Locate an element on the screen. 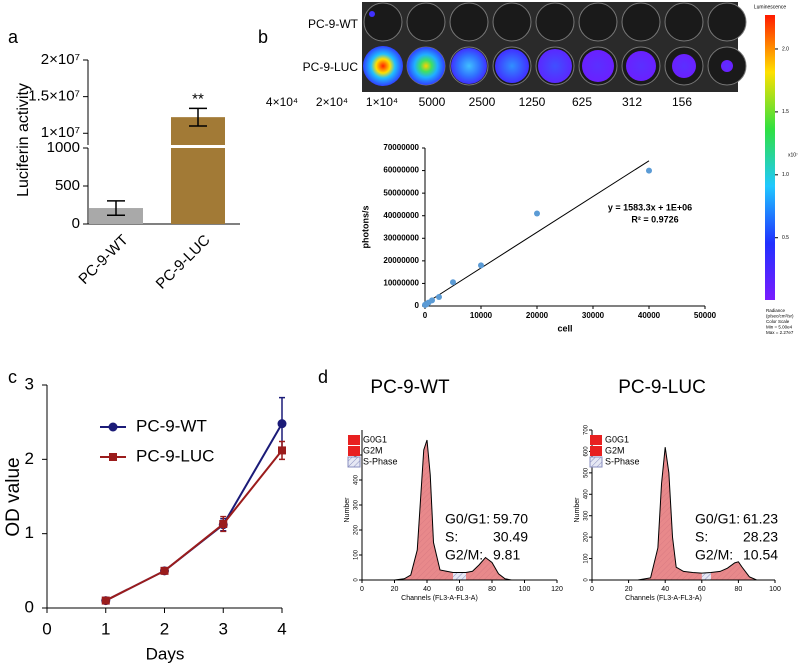  column-label: 156 is located at coordinates (682, 102).